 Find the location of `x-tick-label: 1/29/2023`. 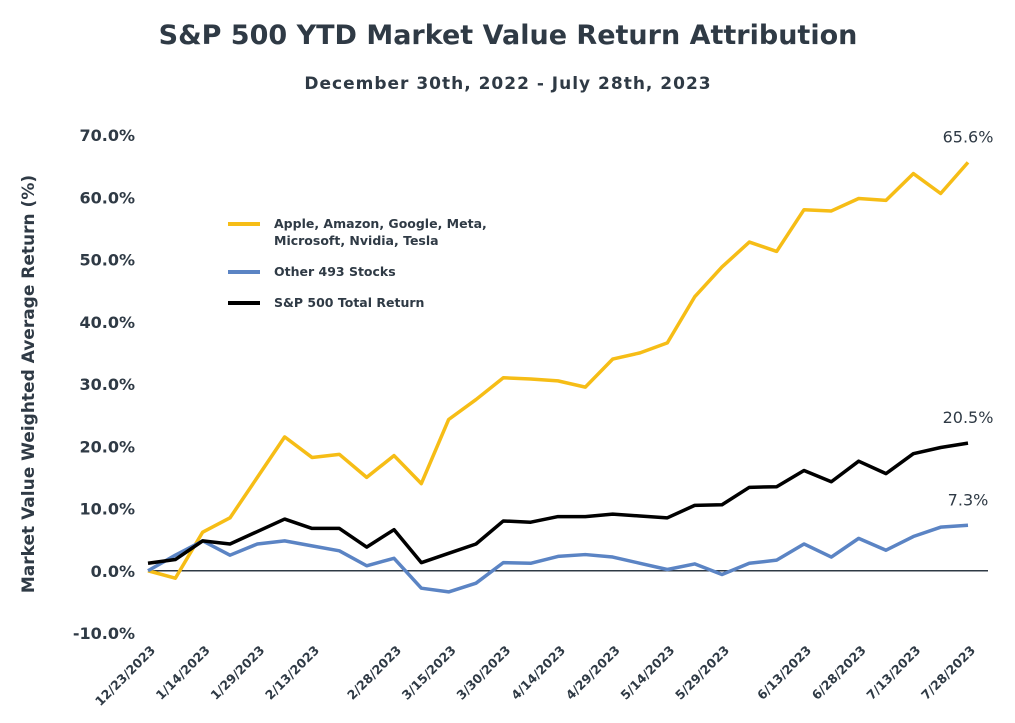

x-tick-label: 1/29/2023 is located at coordinates (237, 673).